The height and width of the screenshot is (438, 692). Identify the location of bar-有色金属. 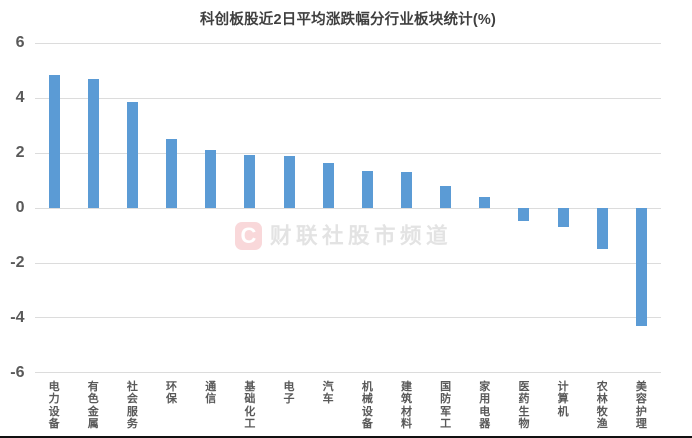
(93, 143).